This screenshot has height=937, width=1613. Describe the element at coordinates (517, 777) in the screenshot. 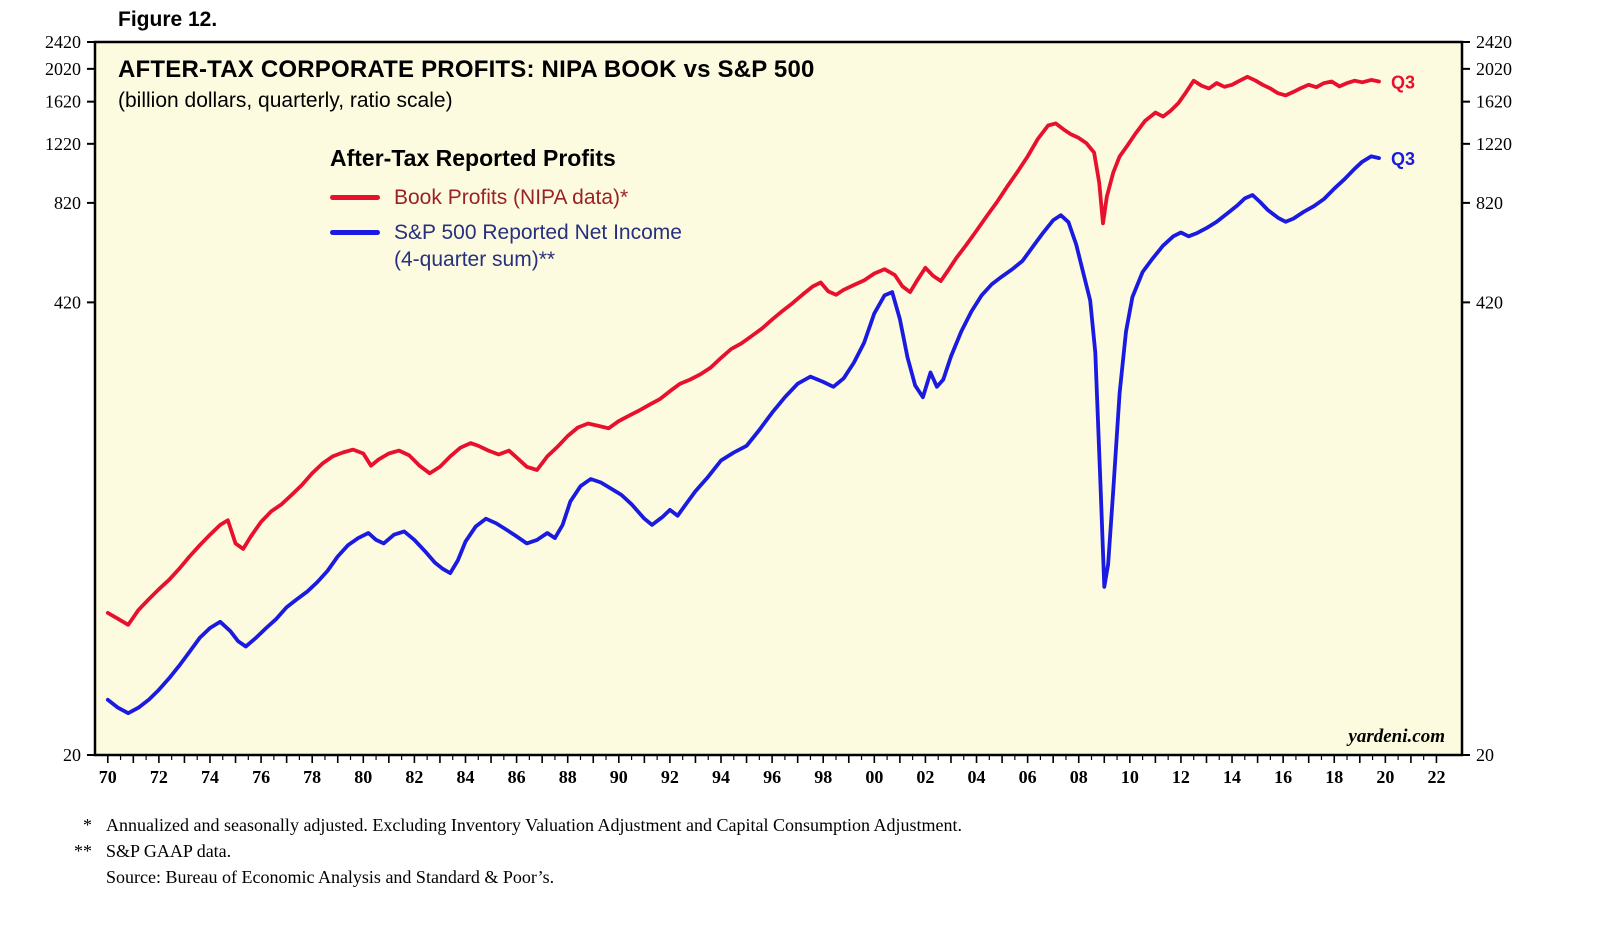

I see `x-tick-label: 86` at that location.